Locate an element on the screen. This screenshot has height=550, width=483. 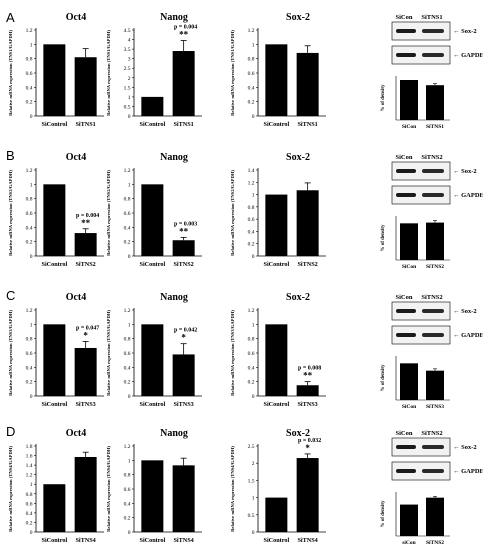
density-chart: % of density SiCon SiTNS3 is located at coordinates (415, 383).